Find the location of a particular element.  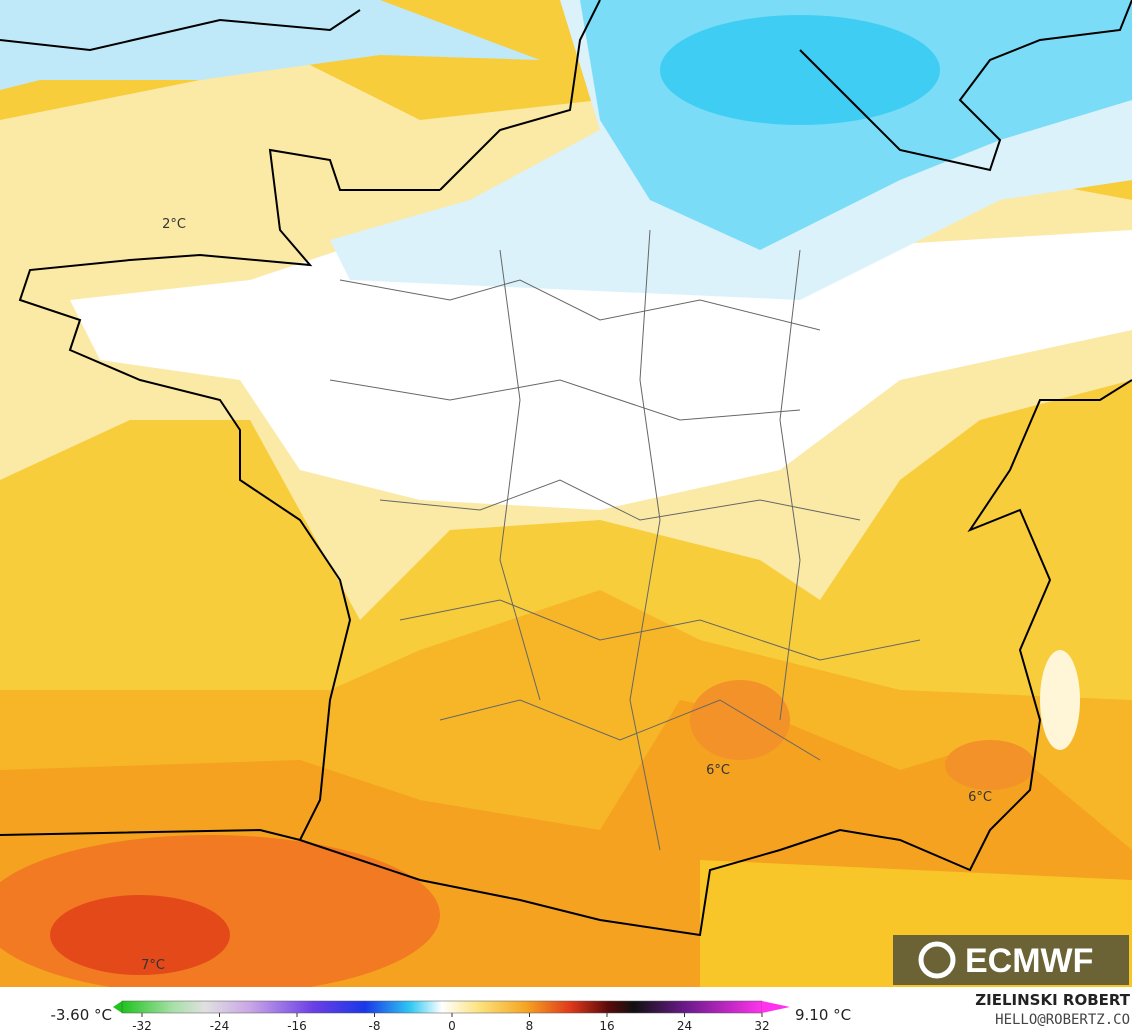

colorbar-min: -3.60 °C is located at coordinates (81, 1015).